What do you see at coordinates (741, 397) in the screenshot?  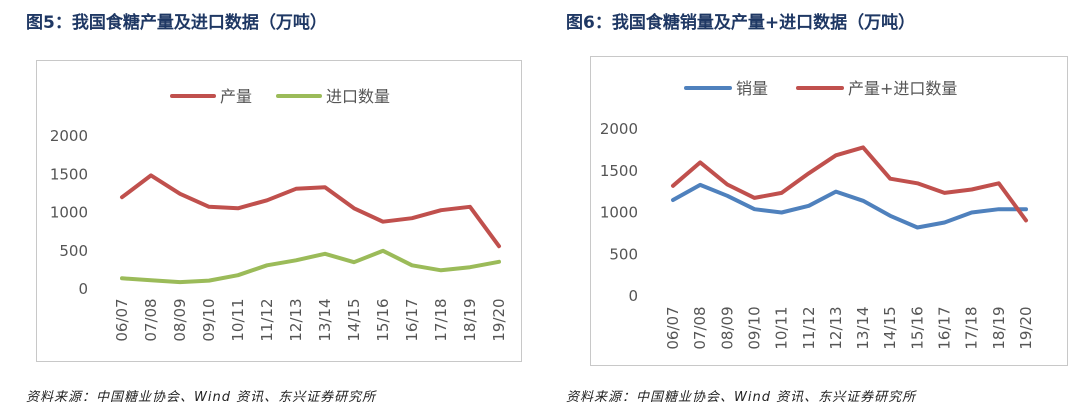 I see `source-note-right: 资料来源：中国糖业协会、Wind 资讯、东兴证券研究所` at bounding box center [741, 397].